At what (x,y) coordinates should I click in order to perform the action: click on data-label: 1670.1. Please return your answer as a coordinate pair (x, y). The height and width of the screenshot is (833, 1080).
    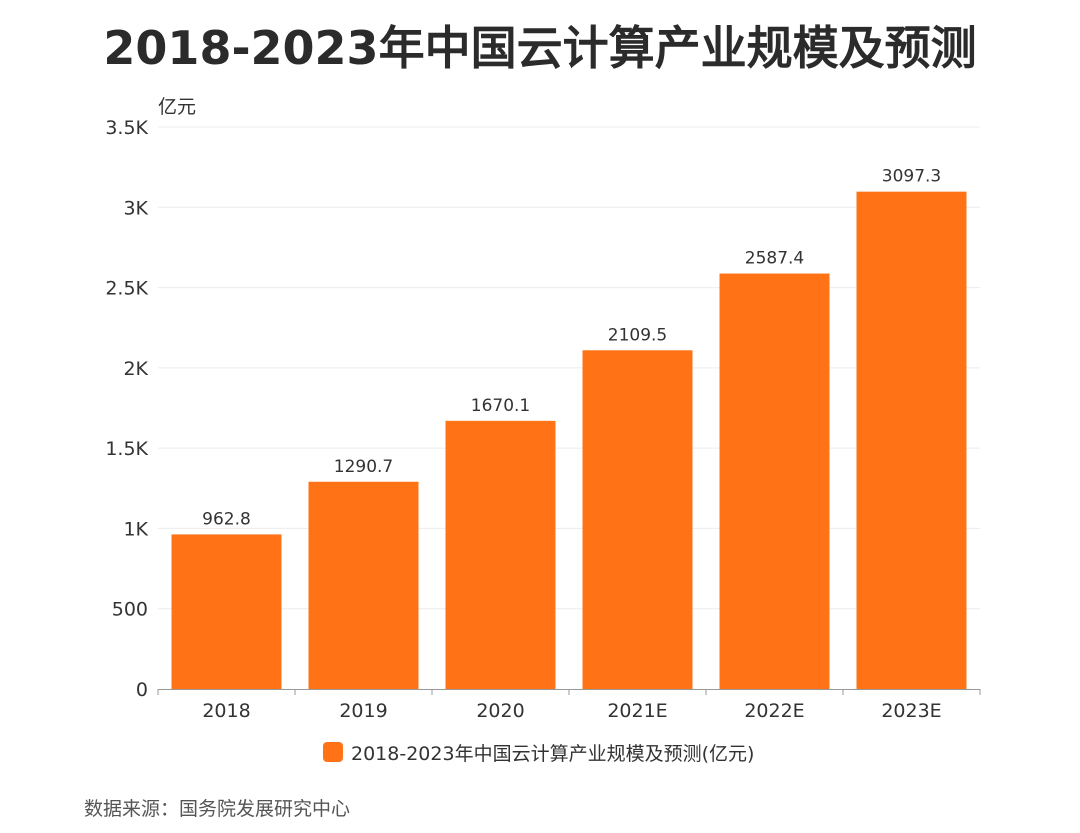
    Looking at the image, I should click on (500, 406).